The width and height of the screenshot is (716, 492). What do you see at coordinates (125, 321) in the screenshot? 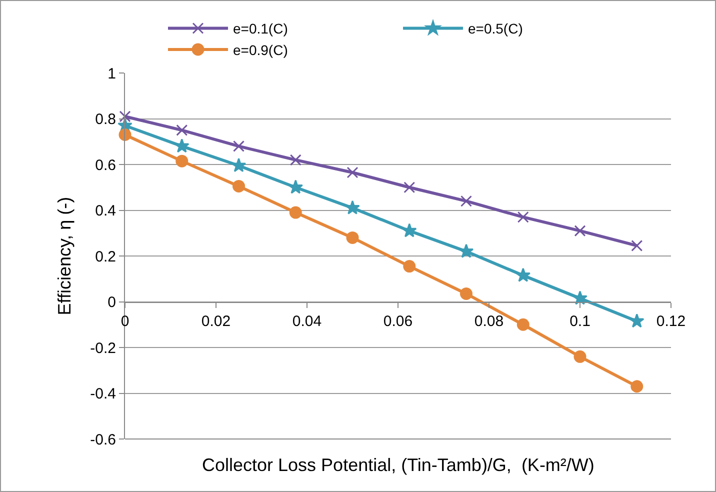
I see `x-tick-label: 0` at bounding box center [125, 321].